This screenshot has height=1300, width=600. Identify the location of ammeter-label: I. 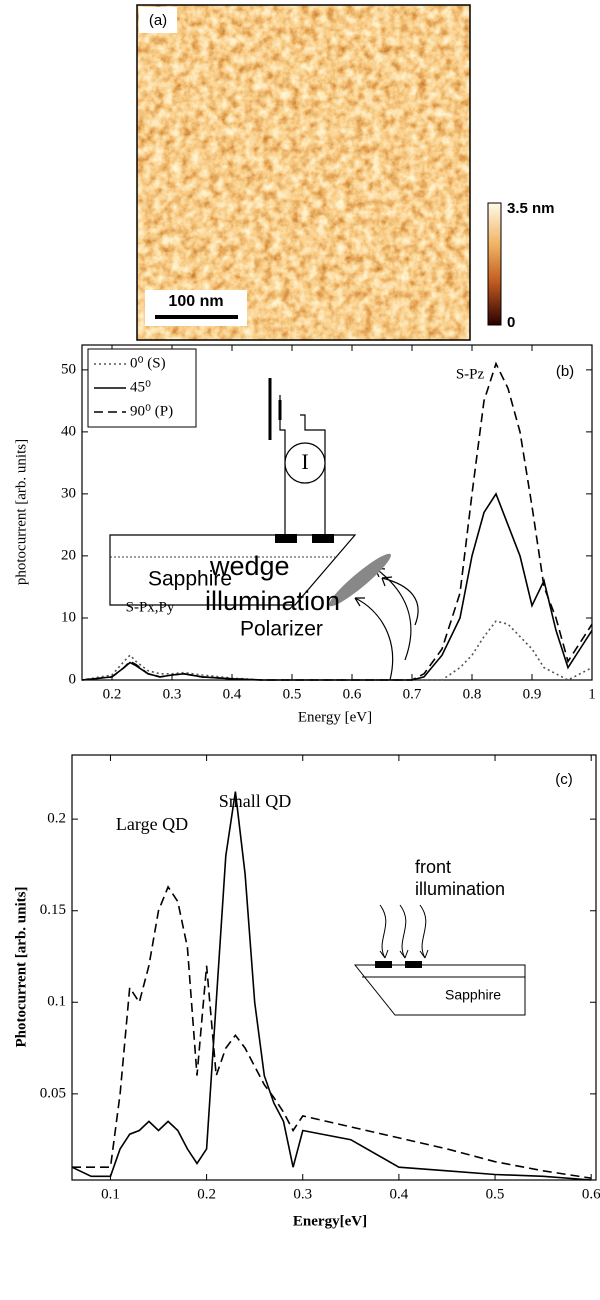
(304, 461).